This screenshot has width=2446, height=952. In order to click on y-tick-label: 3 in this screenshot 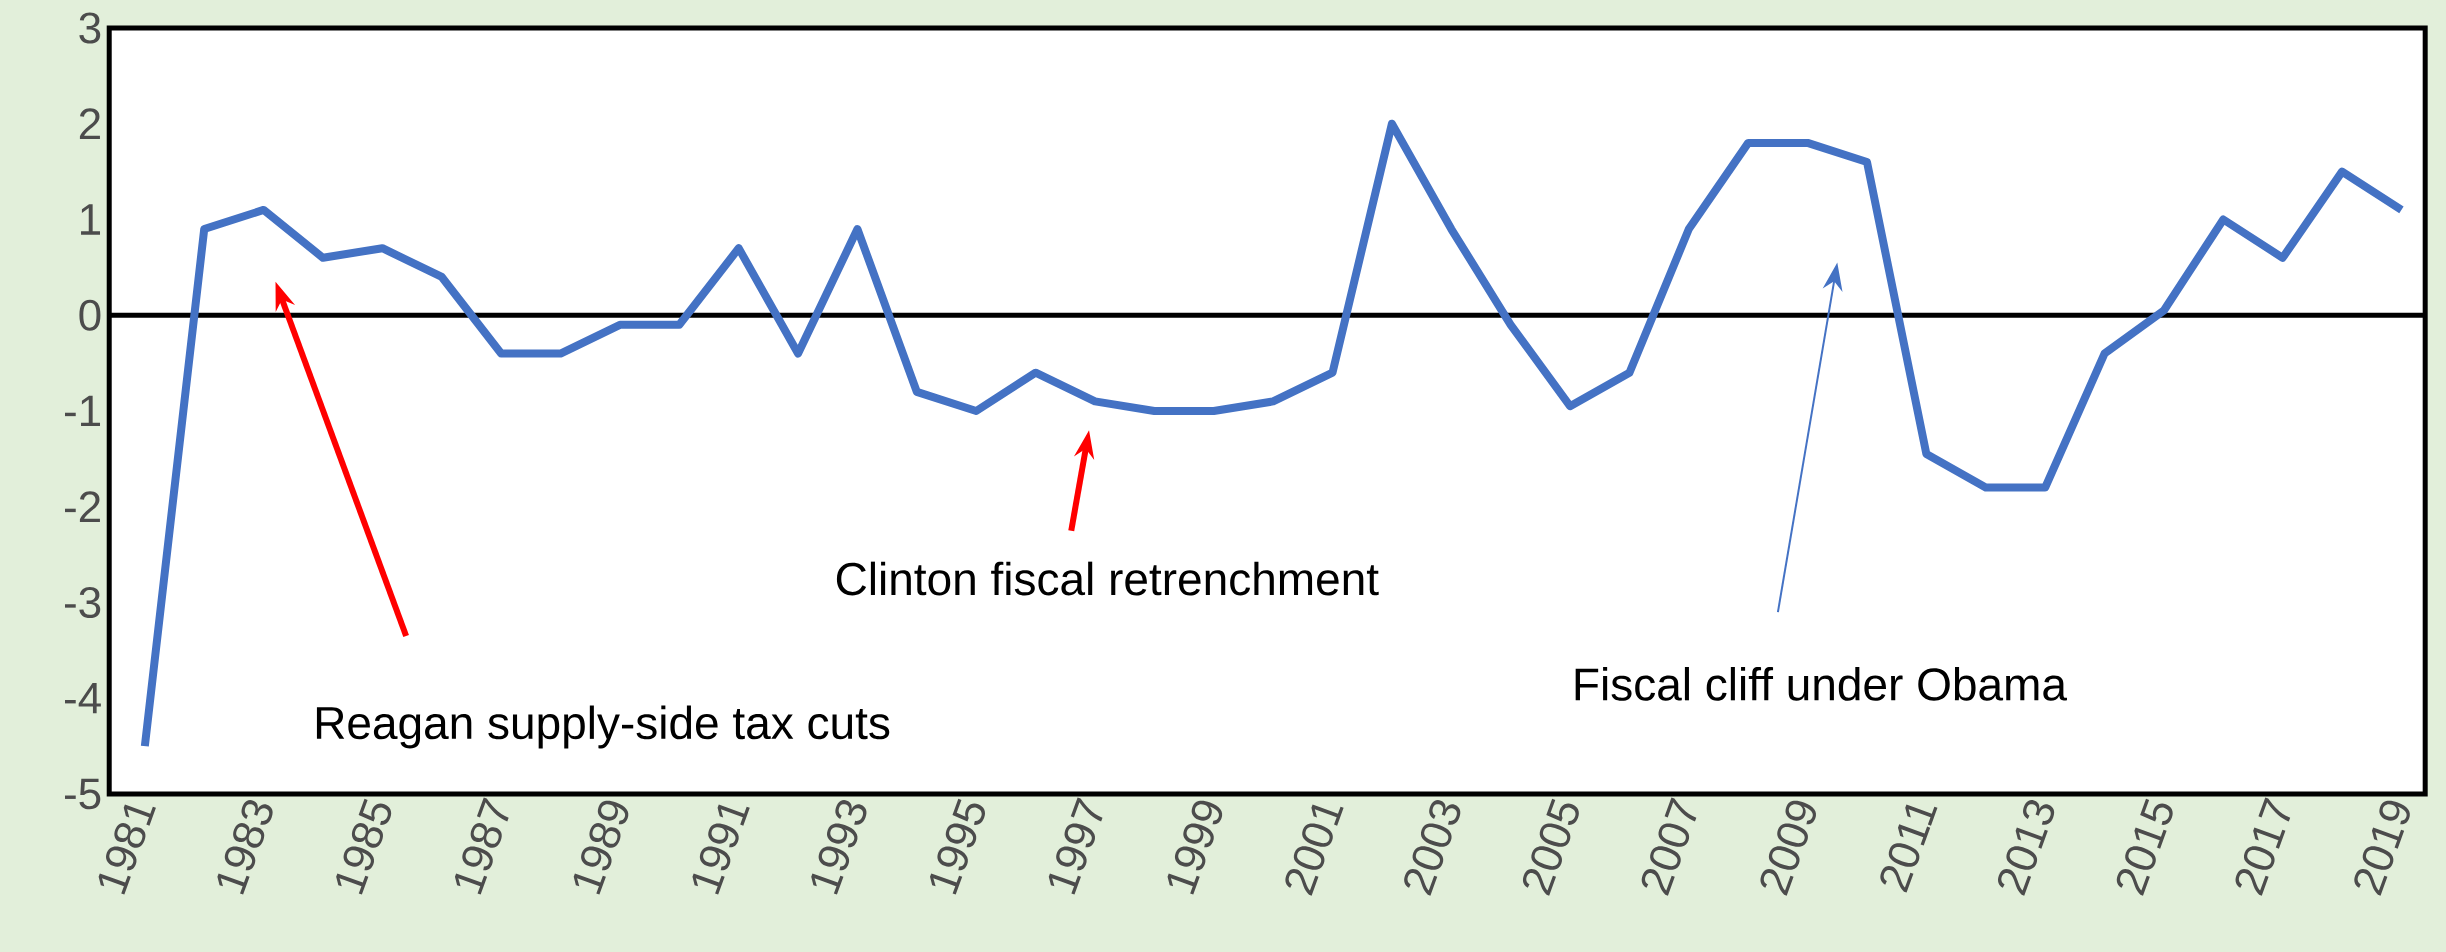, I will do `click(90, 28)`.